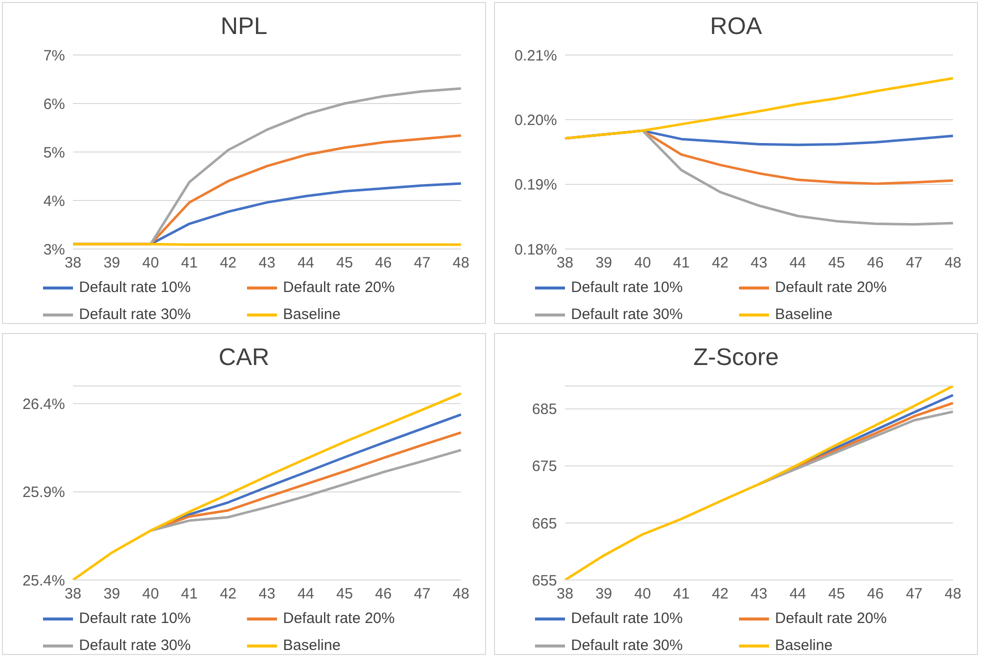 Image resolution: width=984 pixels, height=658 pixels. What do you see at coordinates (544, 409) in the screenshot?
I see `y-tick-label: 685` at bounding box center [544, 409].